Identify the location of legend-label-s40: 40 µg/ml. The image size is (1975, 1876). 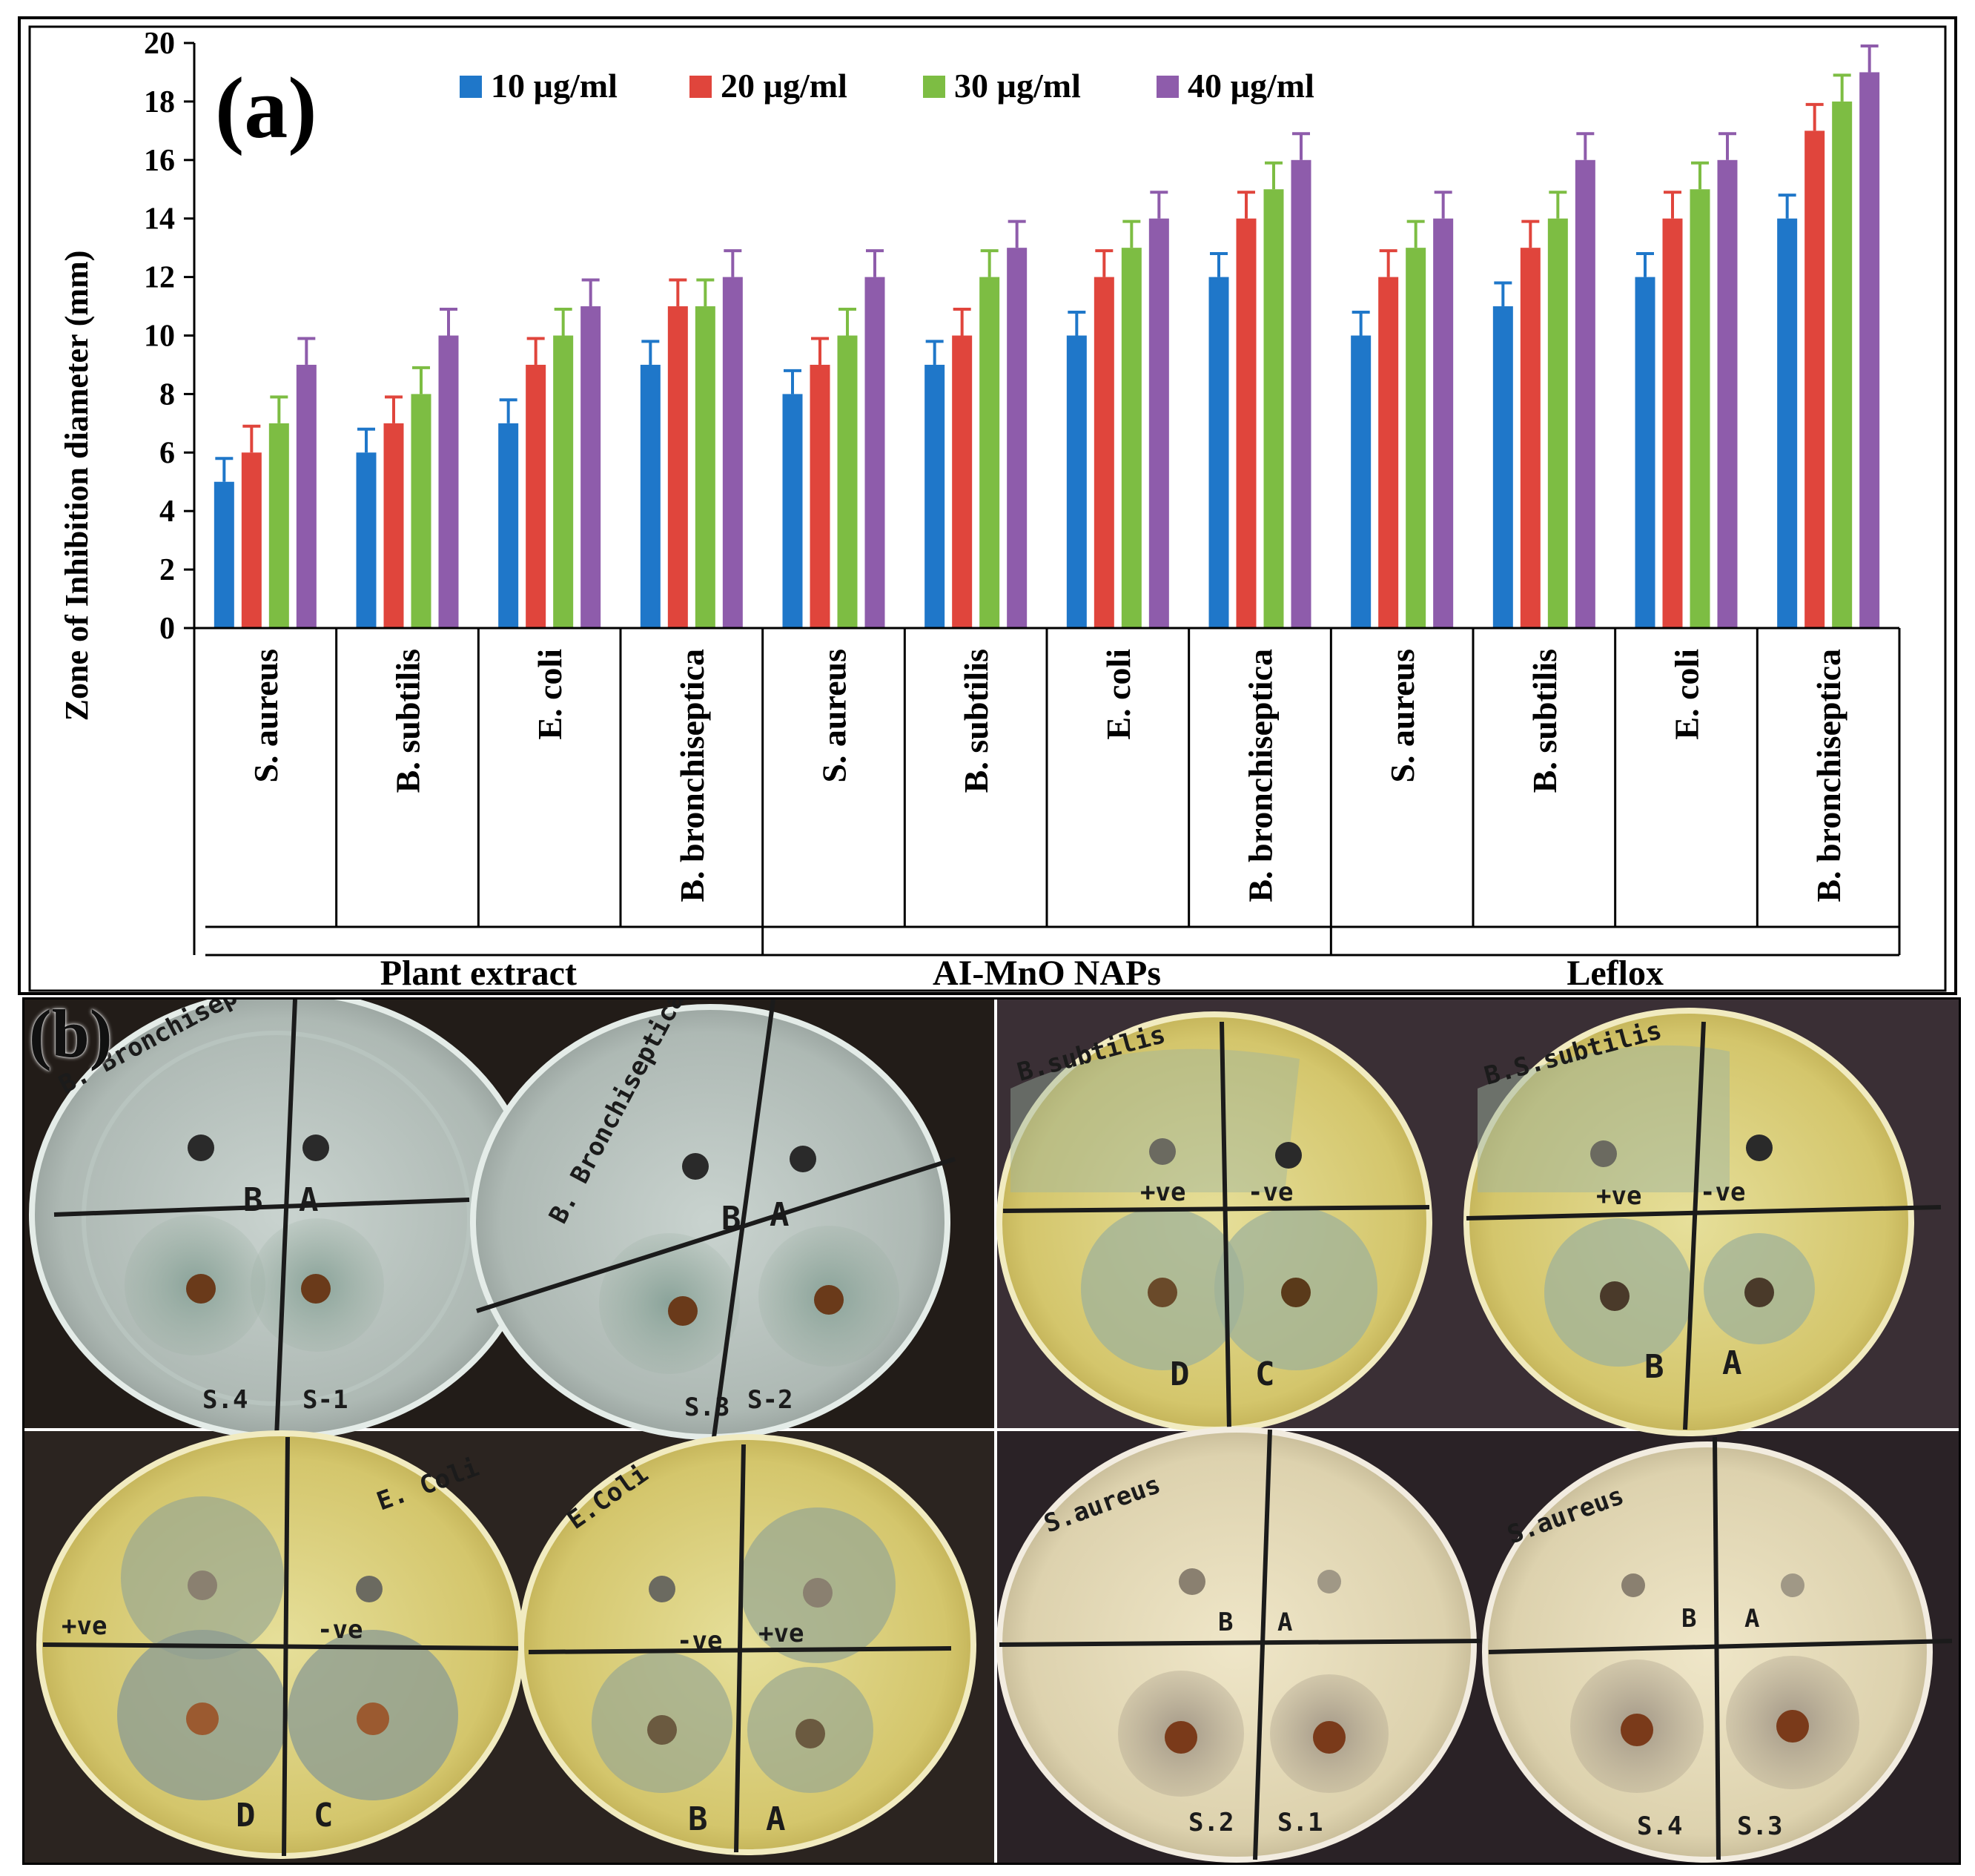
(1251, 86).